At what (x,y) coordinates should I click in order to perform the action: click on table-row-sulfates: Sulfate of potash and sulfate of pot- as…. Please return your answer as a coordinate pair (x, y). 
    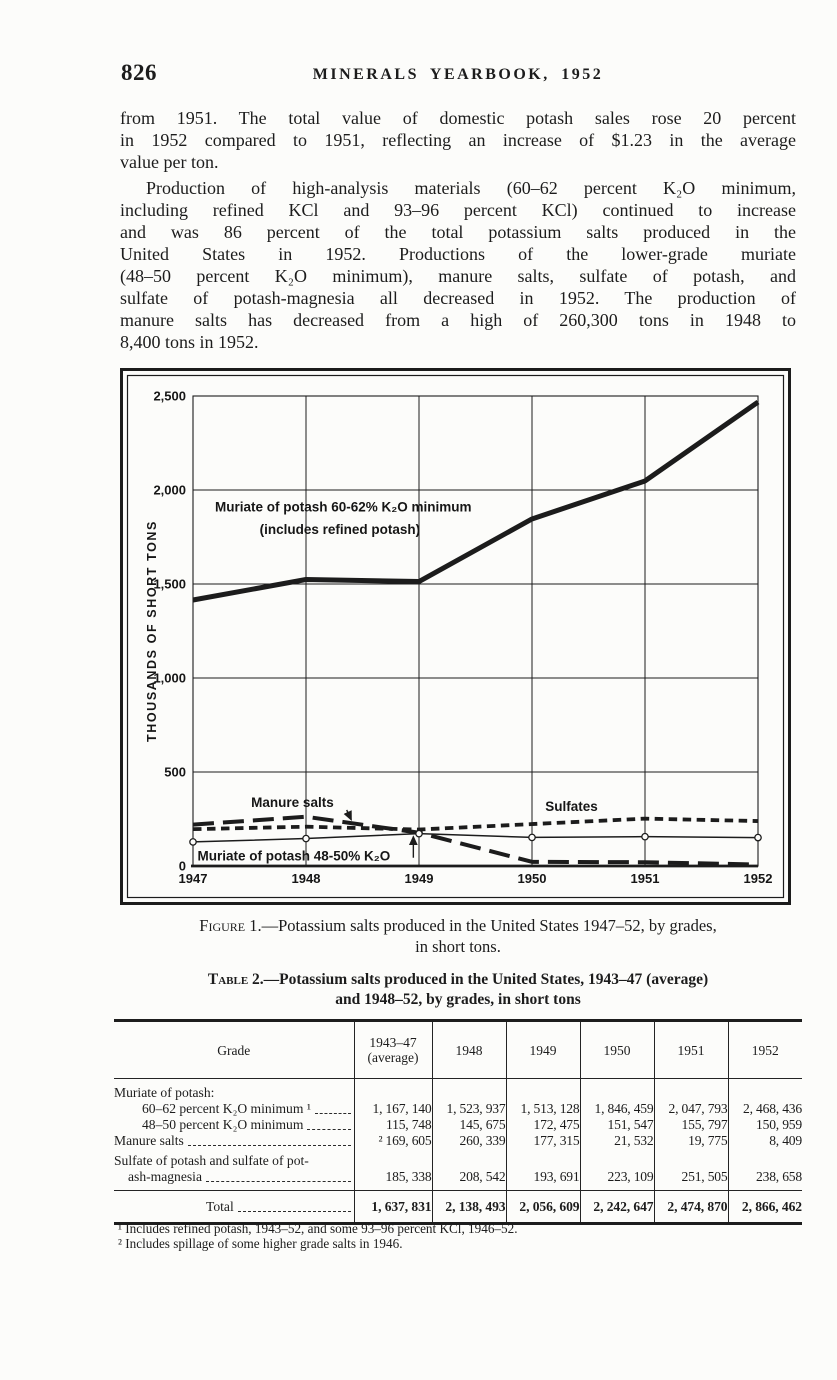
    Looking at the image, I should click on (458, 1170).